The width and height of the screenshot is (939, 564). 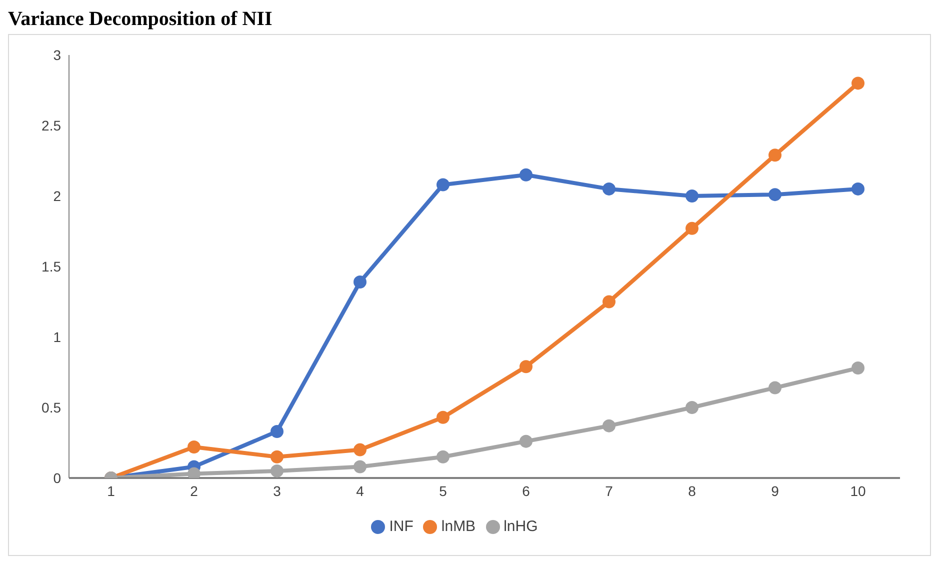 What do you see at coordinates (443, 490) in the screenshot?
I see `x-tick-label: 5` at bounding box center [443, 490].